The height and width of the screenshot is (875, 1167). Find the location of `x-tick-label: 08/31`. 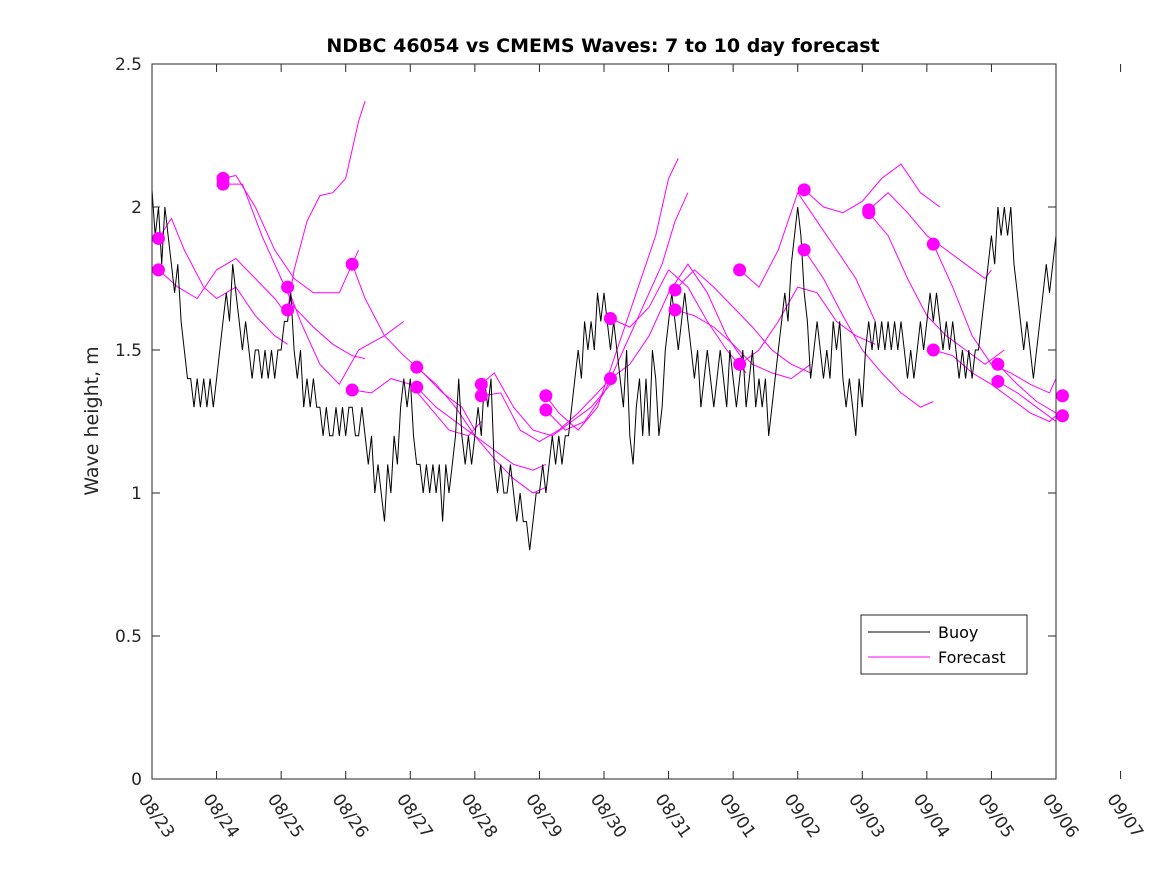

x-tick-label: 08/31 is located at coordinates (672, 816).